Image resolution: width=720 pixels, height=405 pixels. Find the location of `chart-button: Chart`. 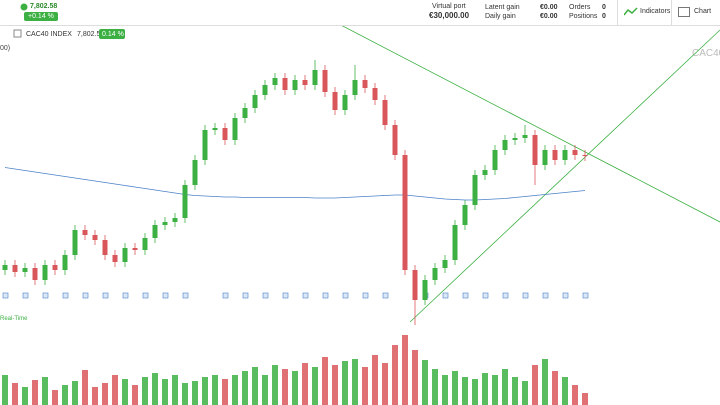

chart-button: Chart is located at coordinates (695, 12).